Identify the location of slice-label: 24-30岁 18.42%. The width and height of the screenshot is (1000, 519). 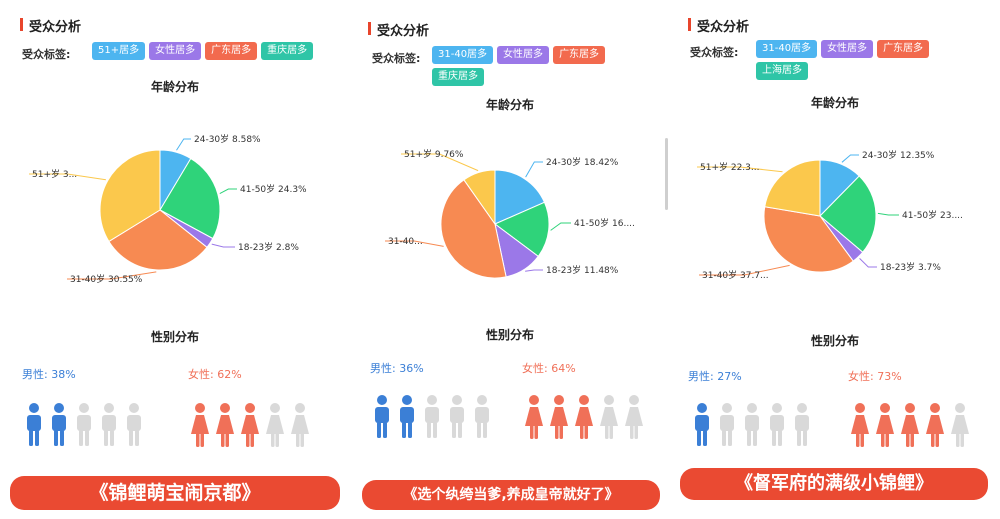
(582, 162).